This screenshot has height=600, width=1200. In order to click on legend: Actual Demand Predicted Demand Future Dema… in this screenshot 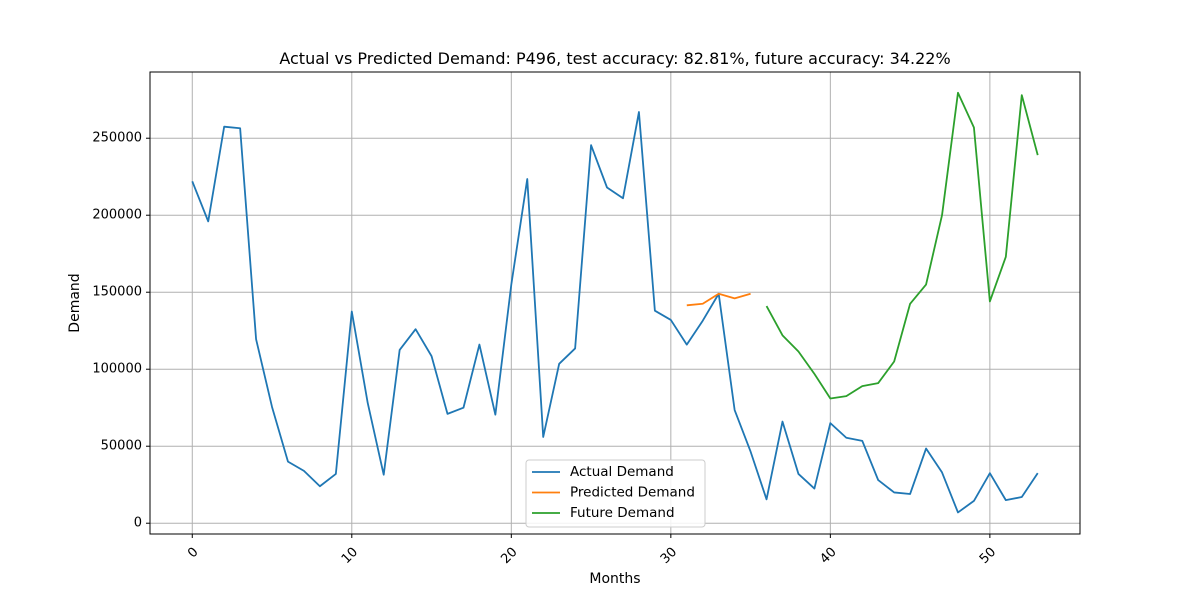, I will do `click(615, 493)`.